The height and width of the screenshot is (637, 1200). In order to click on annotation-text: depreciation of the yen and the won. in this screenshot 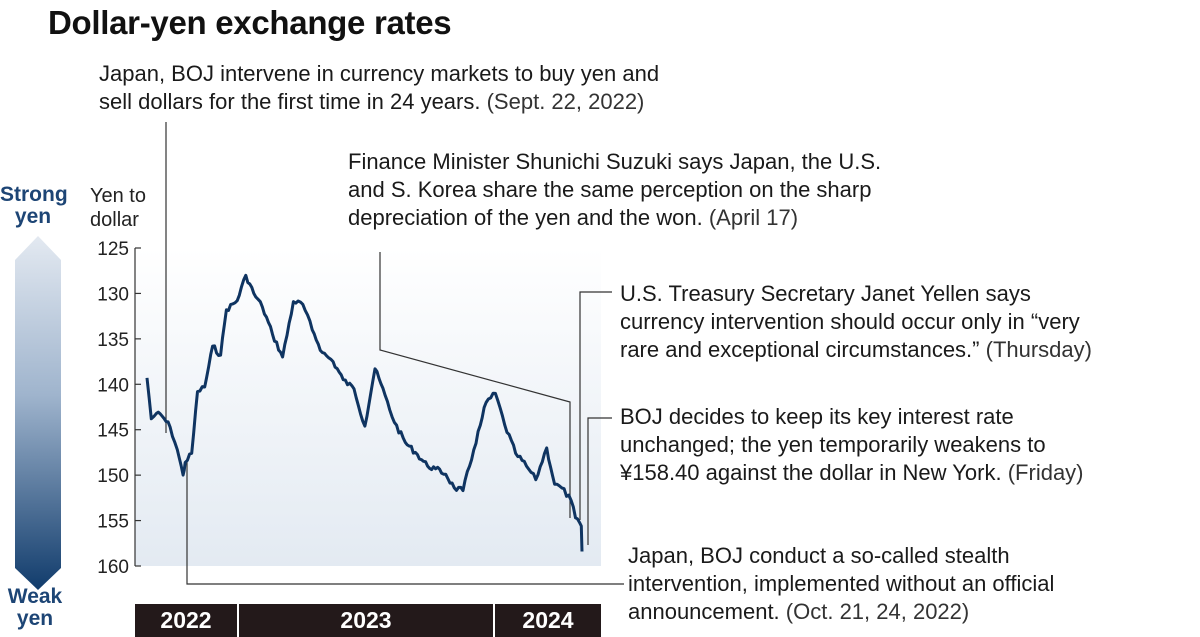, I will do `click(525, 217)`.